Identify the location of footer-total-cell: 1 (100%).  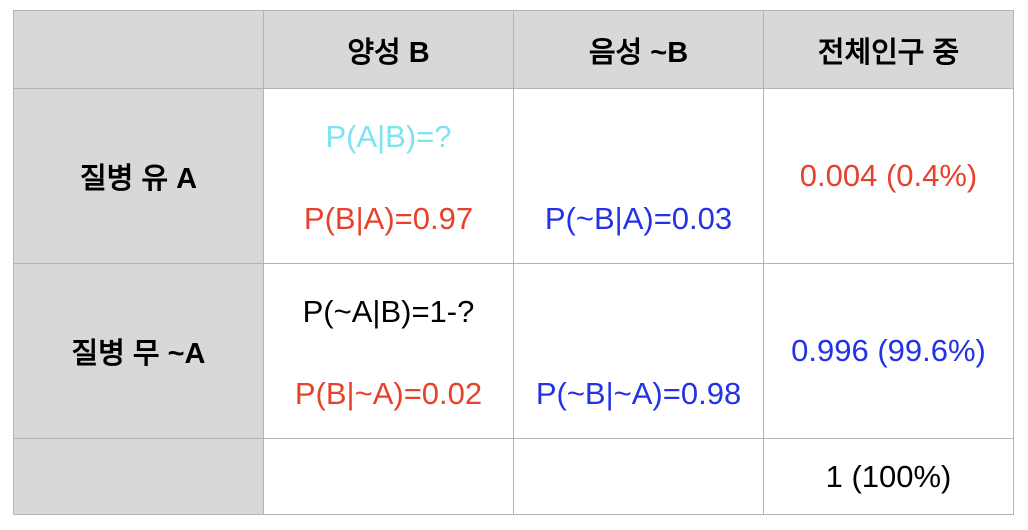
(888, 476).